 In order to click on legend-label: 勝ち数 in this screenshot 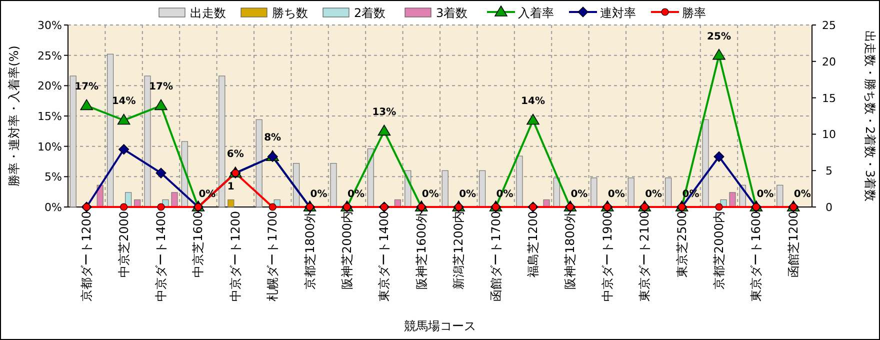, I will do `click(290, 13)`.